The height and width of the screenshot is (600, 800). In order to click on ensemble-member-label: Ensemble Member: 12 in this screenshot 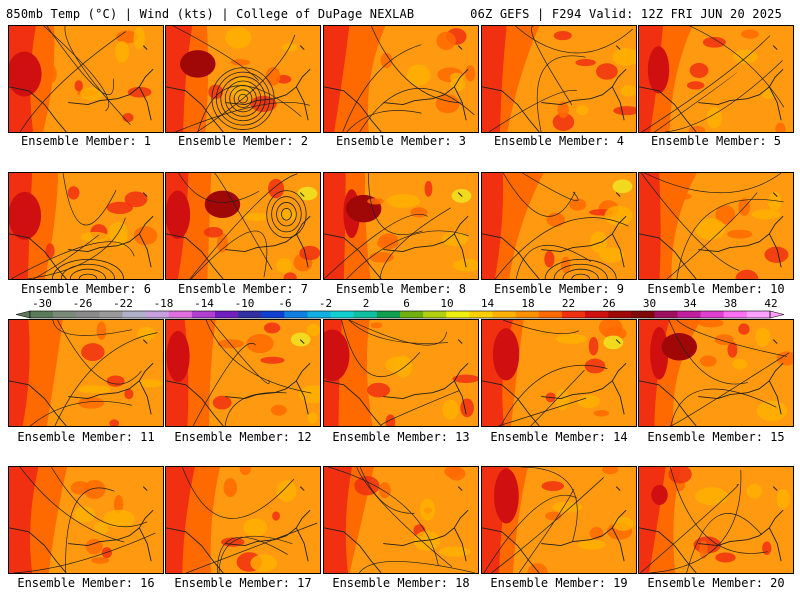, I will do `click(243, 437)`.